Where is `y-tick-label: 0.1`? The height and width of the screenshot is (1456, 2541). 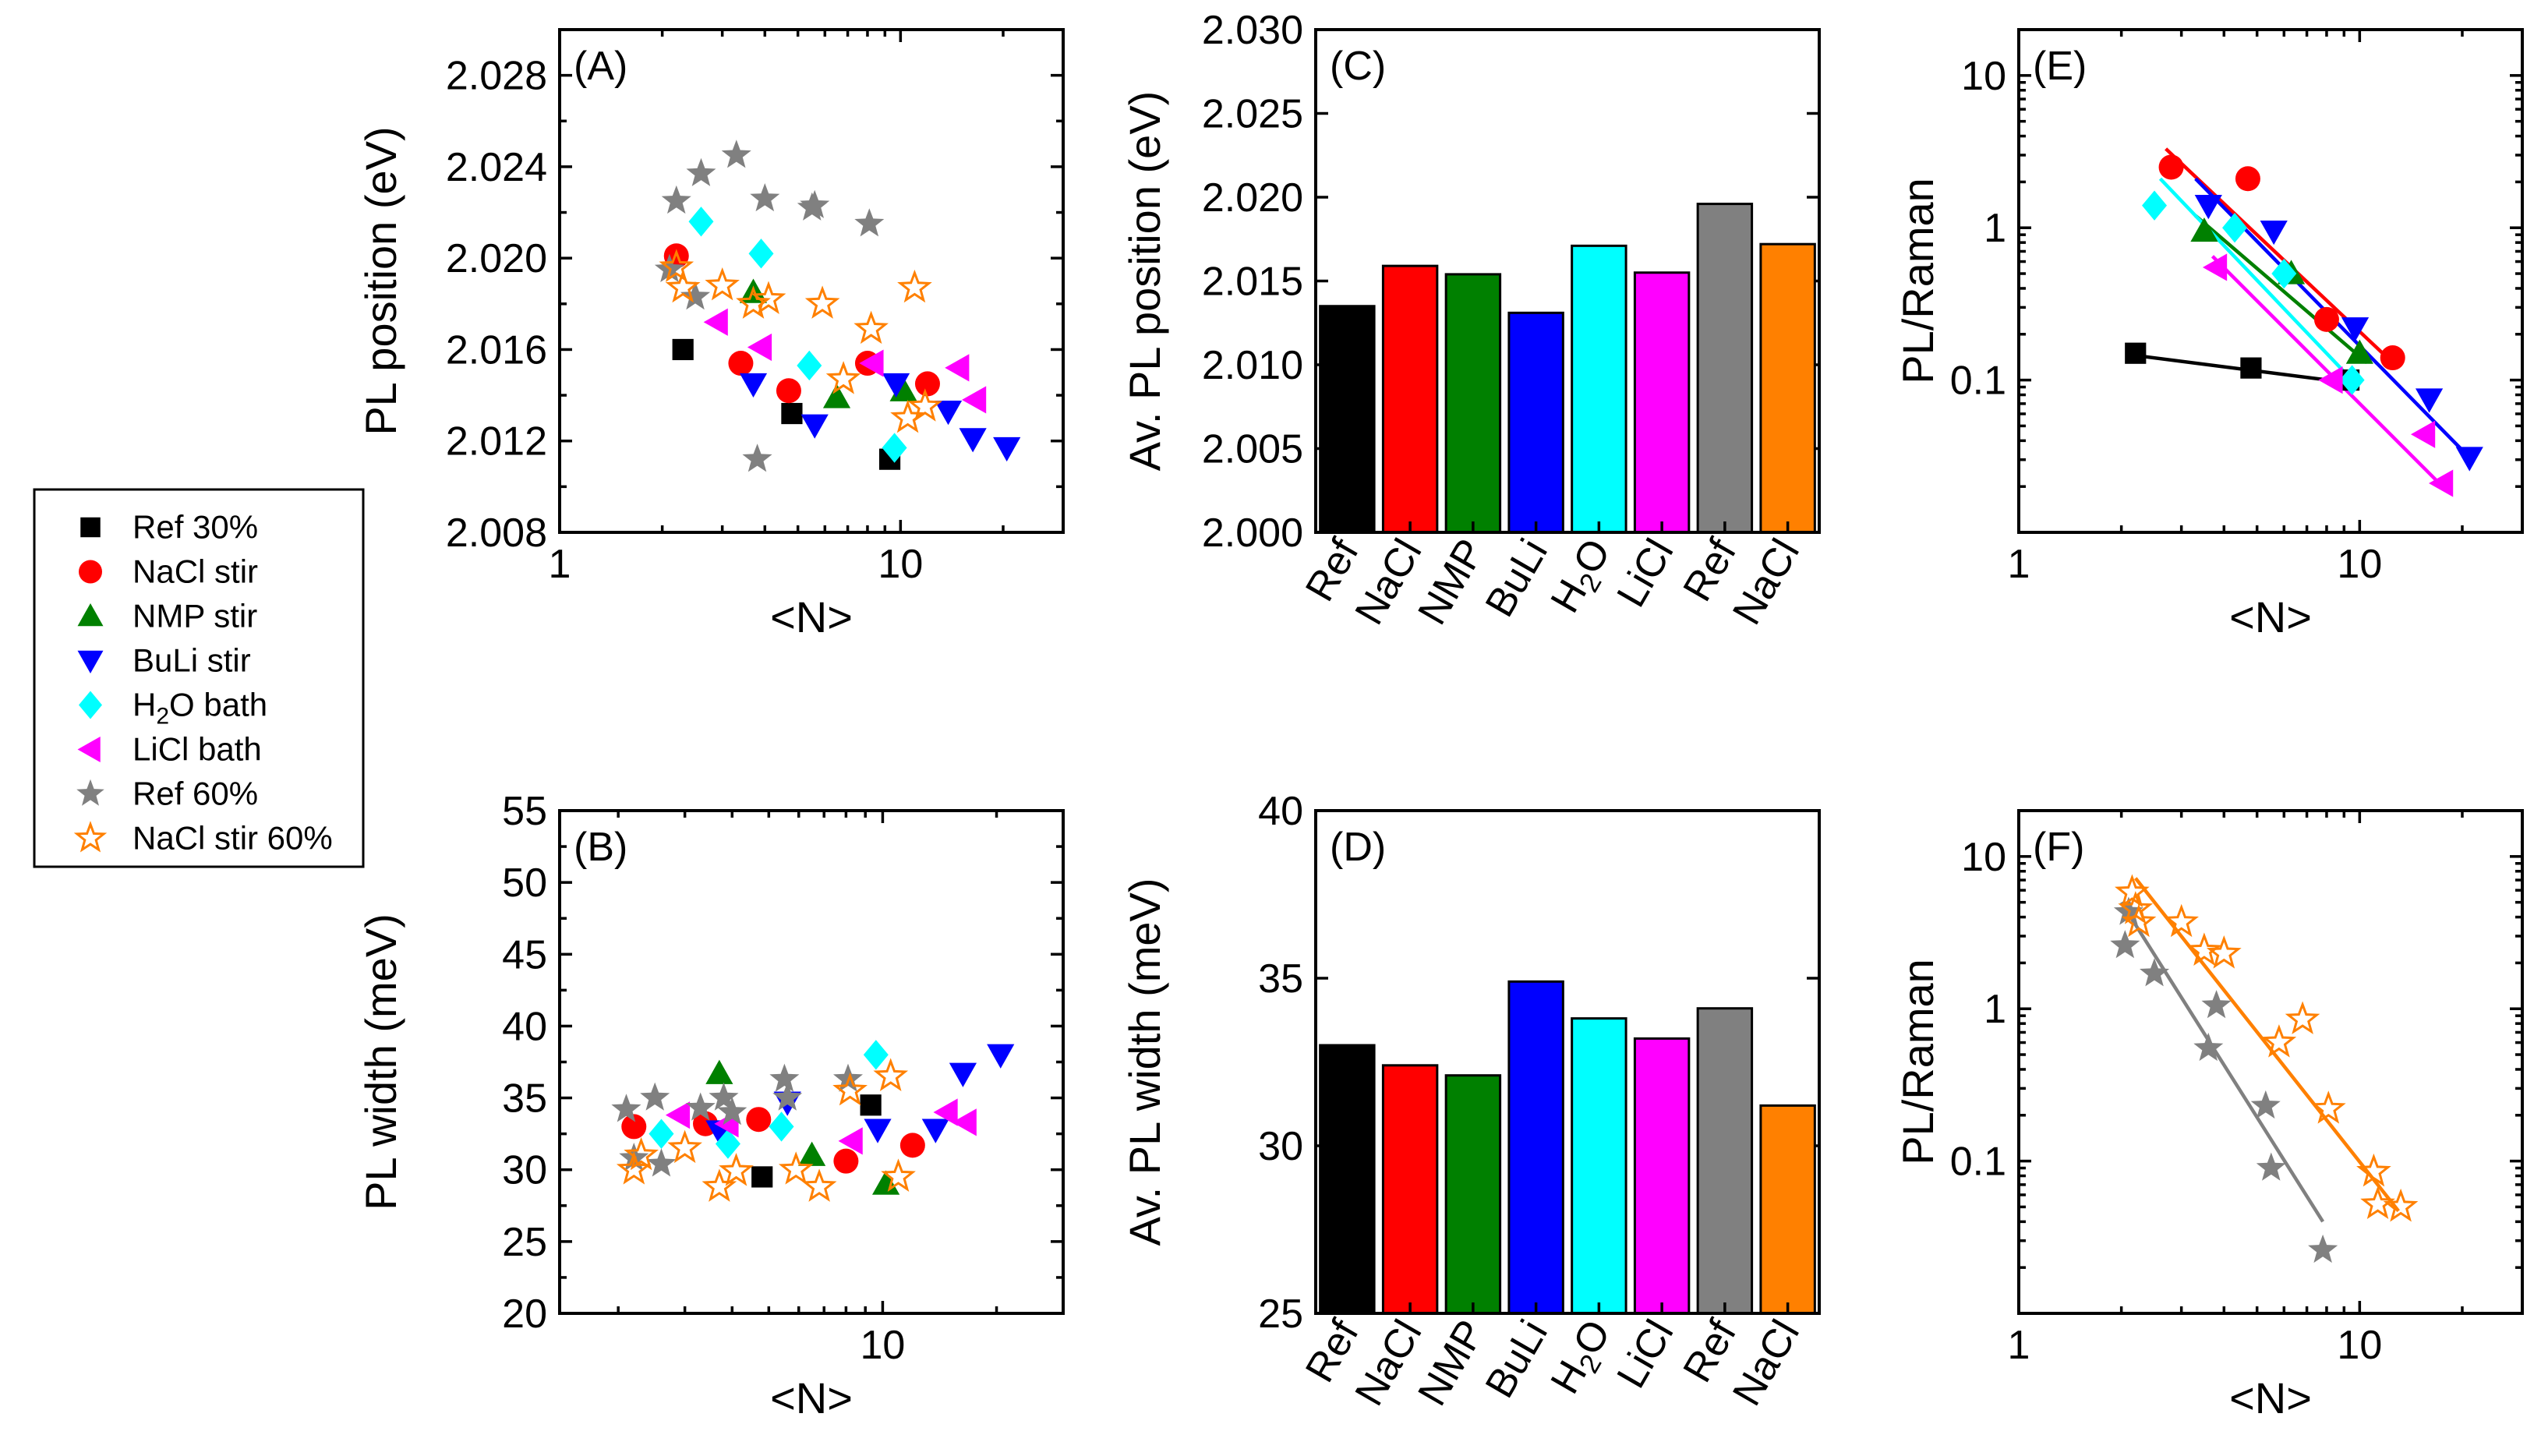 y-tick-label: 0.1 is located at coordinates (1978, 1162).